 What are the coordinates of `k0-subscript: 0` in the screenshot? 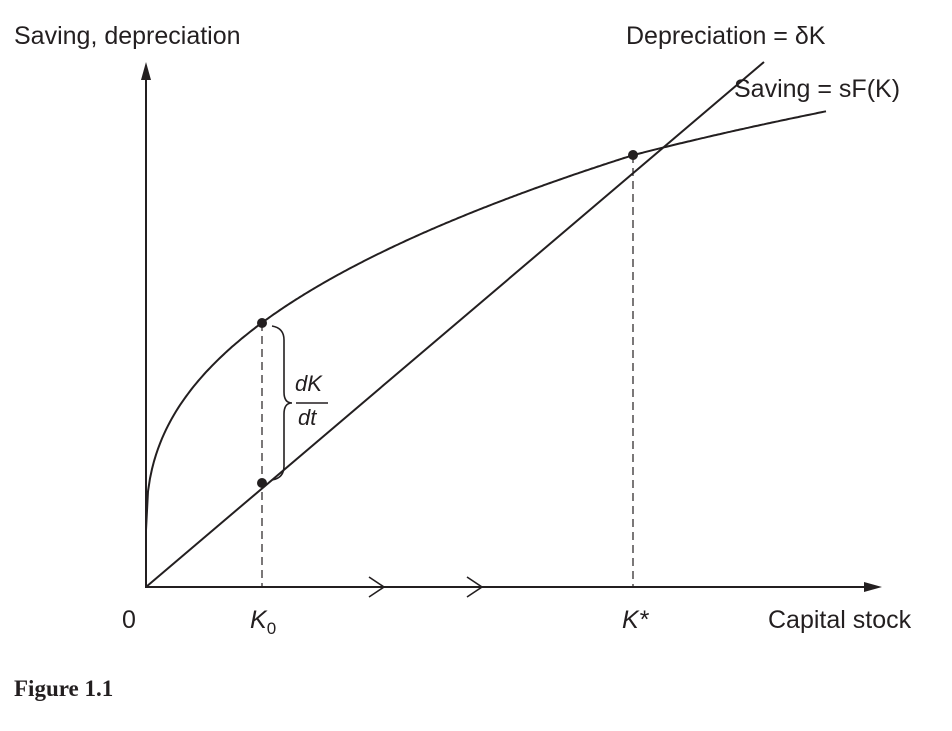 It's located at (271, 628).